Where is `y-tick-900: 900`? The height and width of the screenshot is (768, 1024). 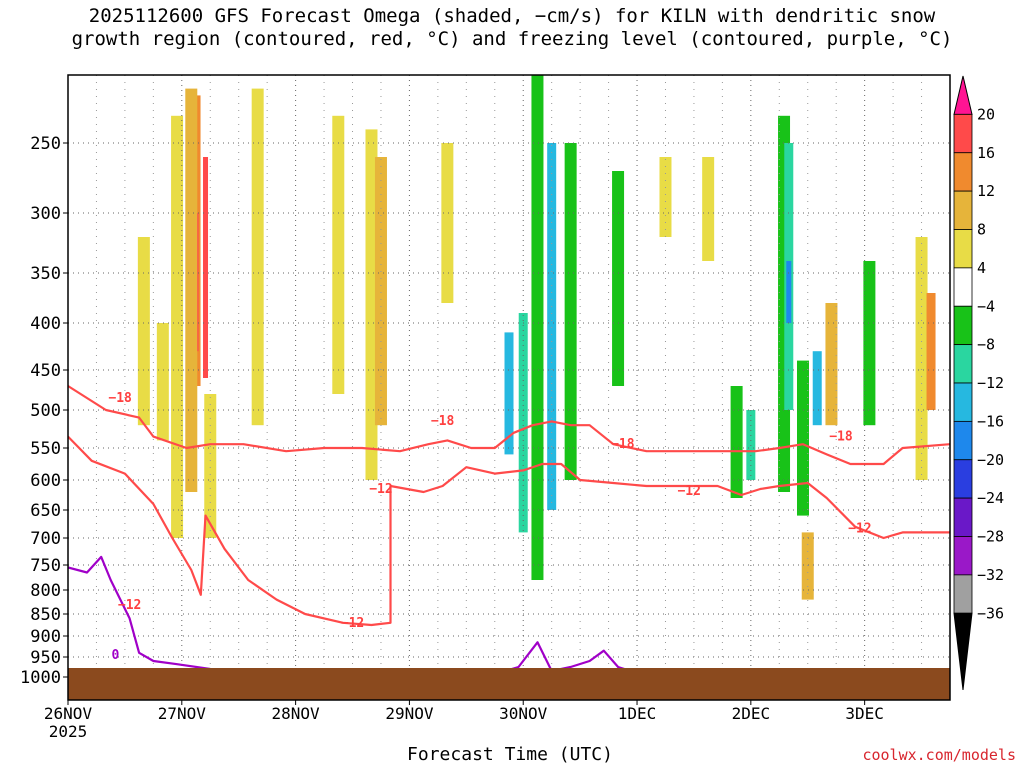 y-tick-900: 900 is located at coordinates (45, 637).